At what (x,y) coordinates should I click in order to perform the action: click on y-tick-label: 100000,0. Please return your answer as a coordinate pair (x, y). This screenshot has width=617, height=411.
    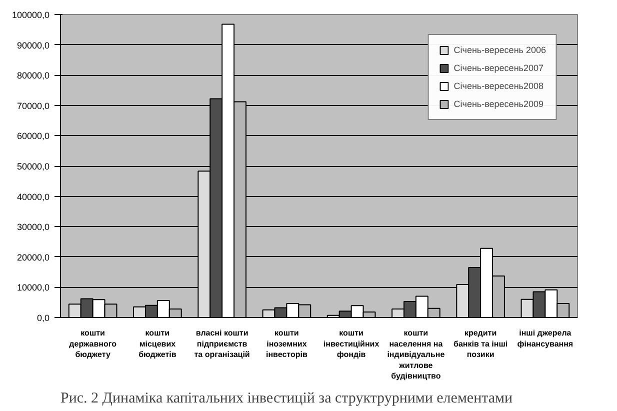
    Looking at the image, I should click on (31, 15).